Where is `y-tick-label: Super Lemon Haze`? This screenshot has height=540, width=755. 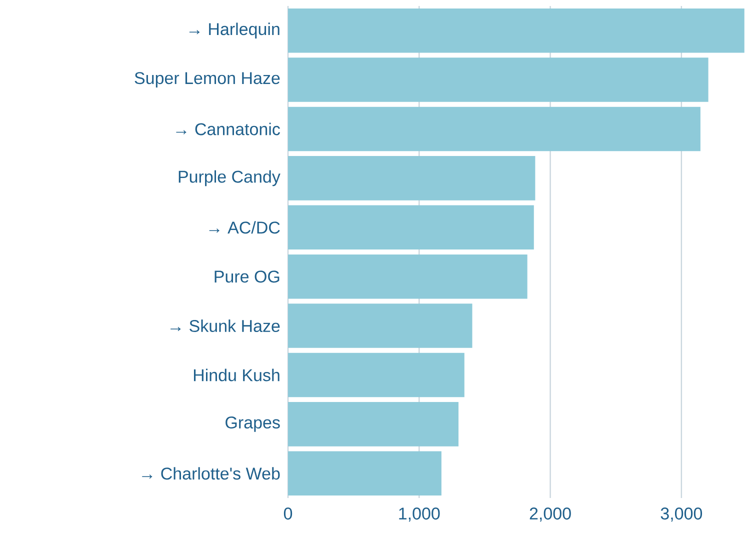
y-tick-label: Super Lemon Haze is located at coordinates (207, 80).